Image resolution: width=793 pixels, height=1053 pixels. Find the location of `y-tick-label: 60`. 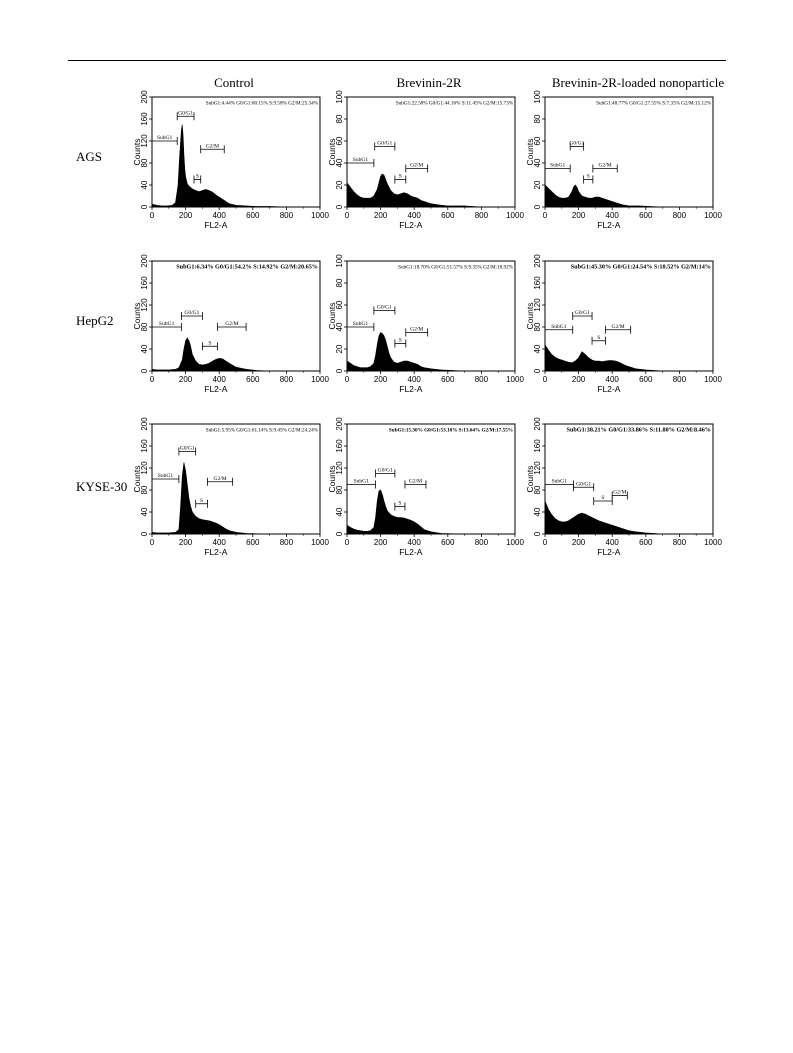

y-tick-label: 60 is located at coordinates (339, 304).